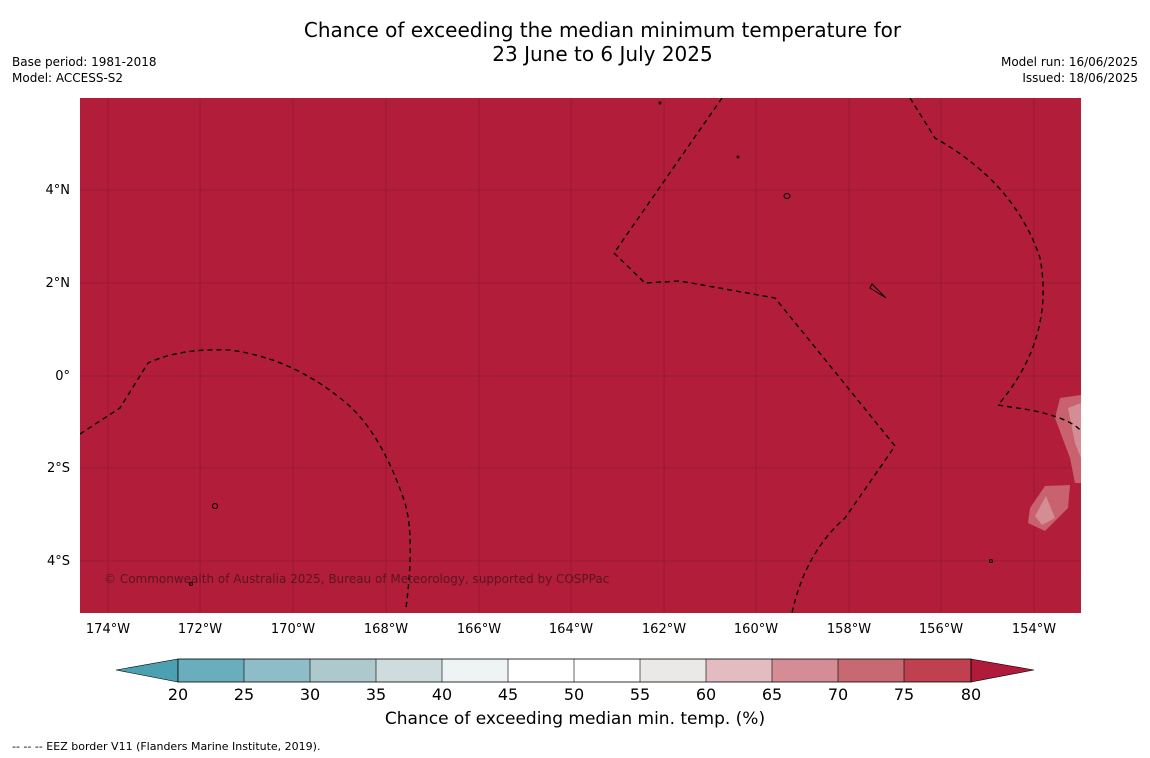 This screenshot has width=1150, height=758. Describe the element at coordinates (664, 629) in the screenshot. I see `lon-label-162w: 162°W` at that location.